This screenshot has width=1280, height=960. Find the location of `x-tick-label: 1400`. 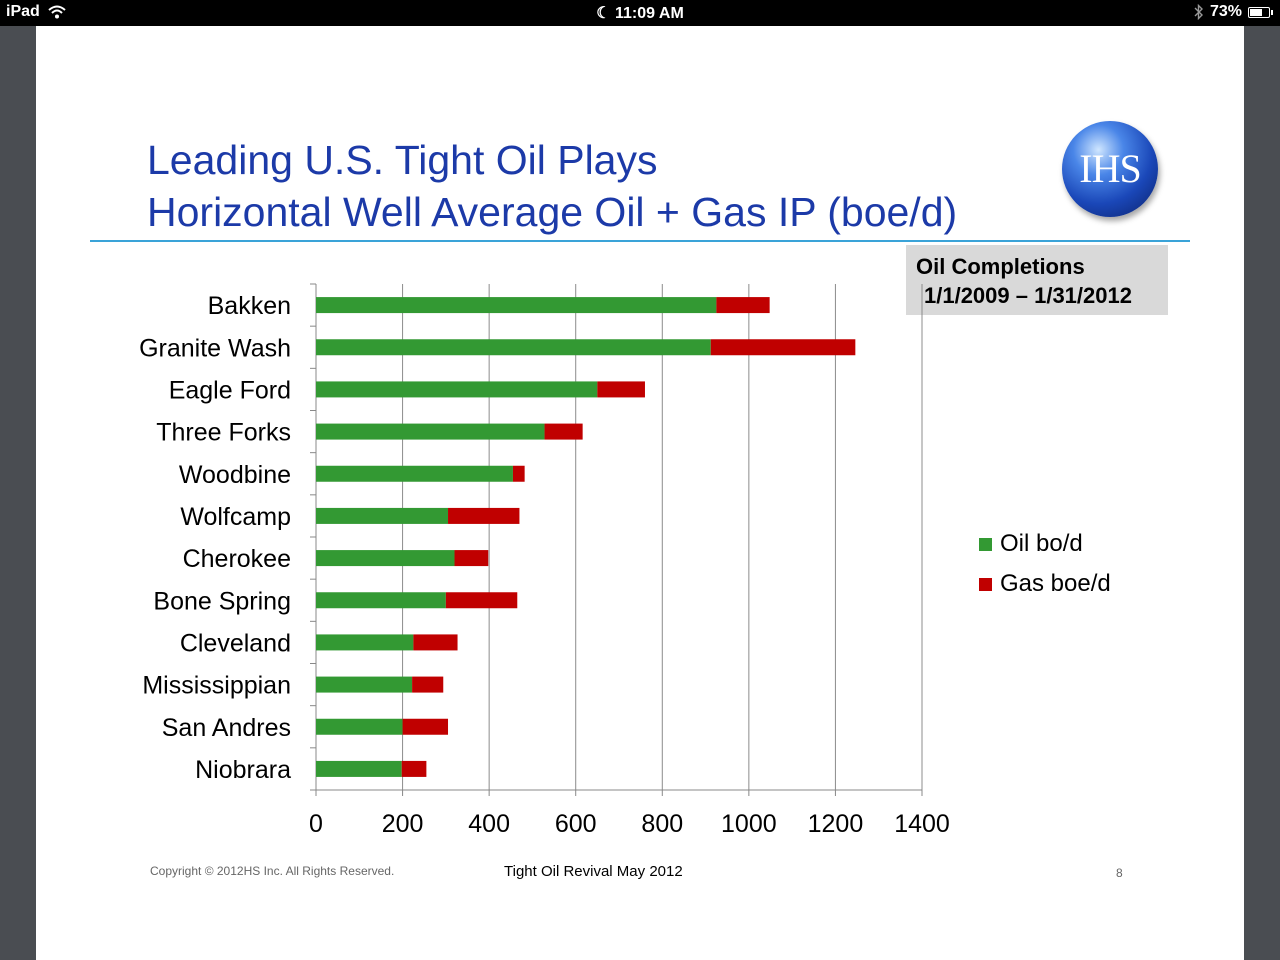

x-tick-label: 1400 is located at coordinates (922, 824).